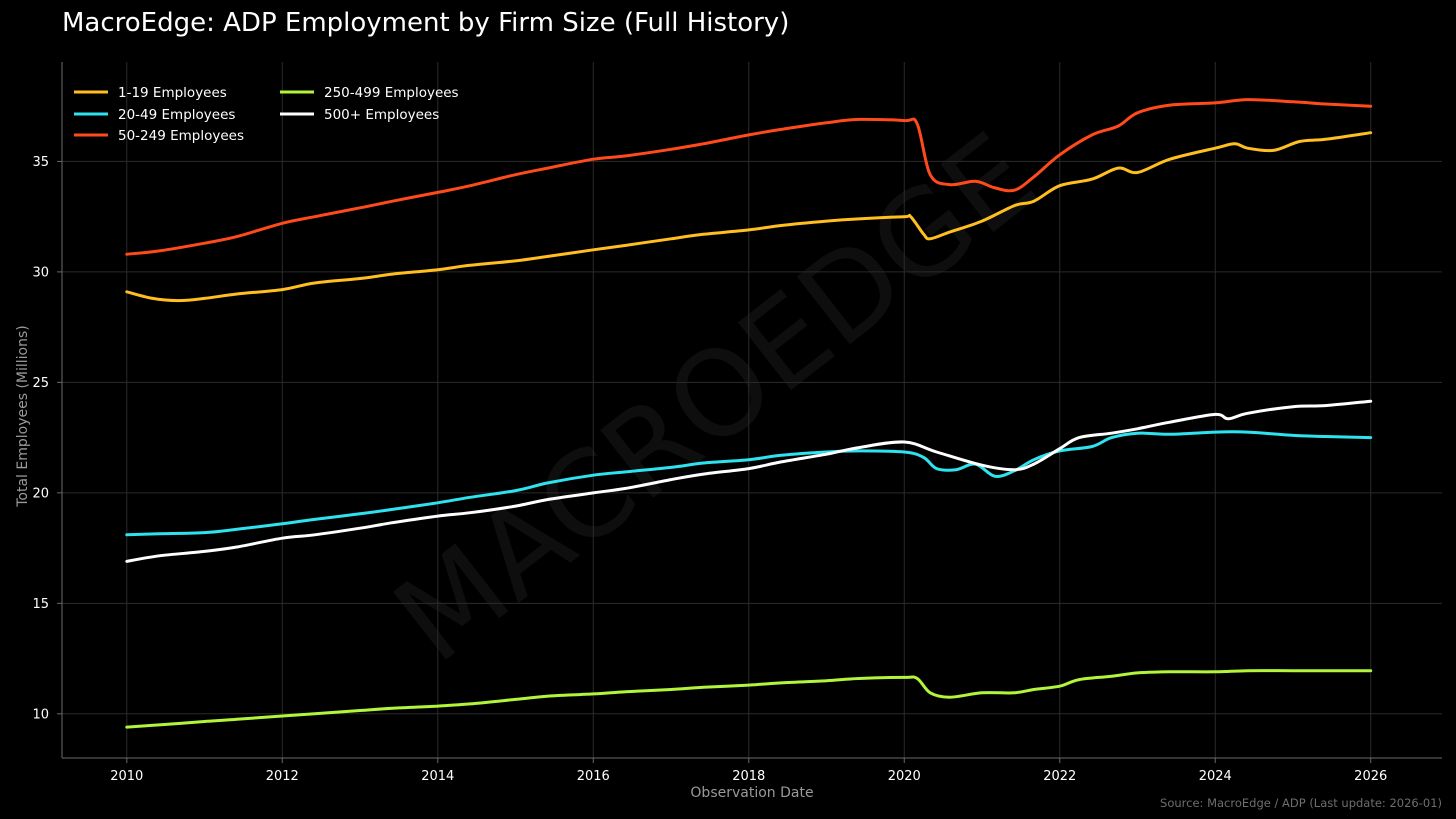  What do you see at coordinates (40, 493) in the screenshot?
I see `y-tick-20: 20` at bounding box center [40, 493].